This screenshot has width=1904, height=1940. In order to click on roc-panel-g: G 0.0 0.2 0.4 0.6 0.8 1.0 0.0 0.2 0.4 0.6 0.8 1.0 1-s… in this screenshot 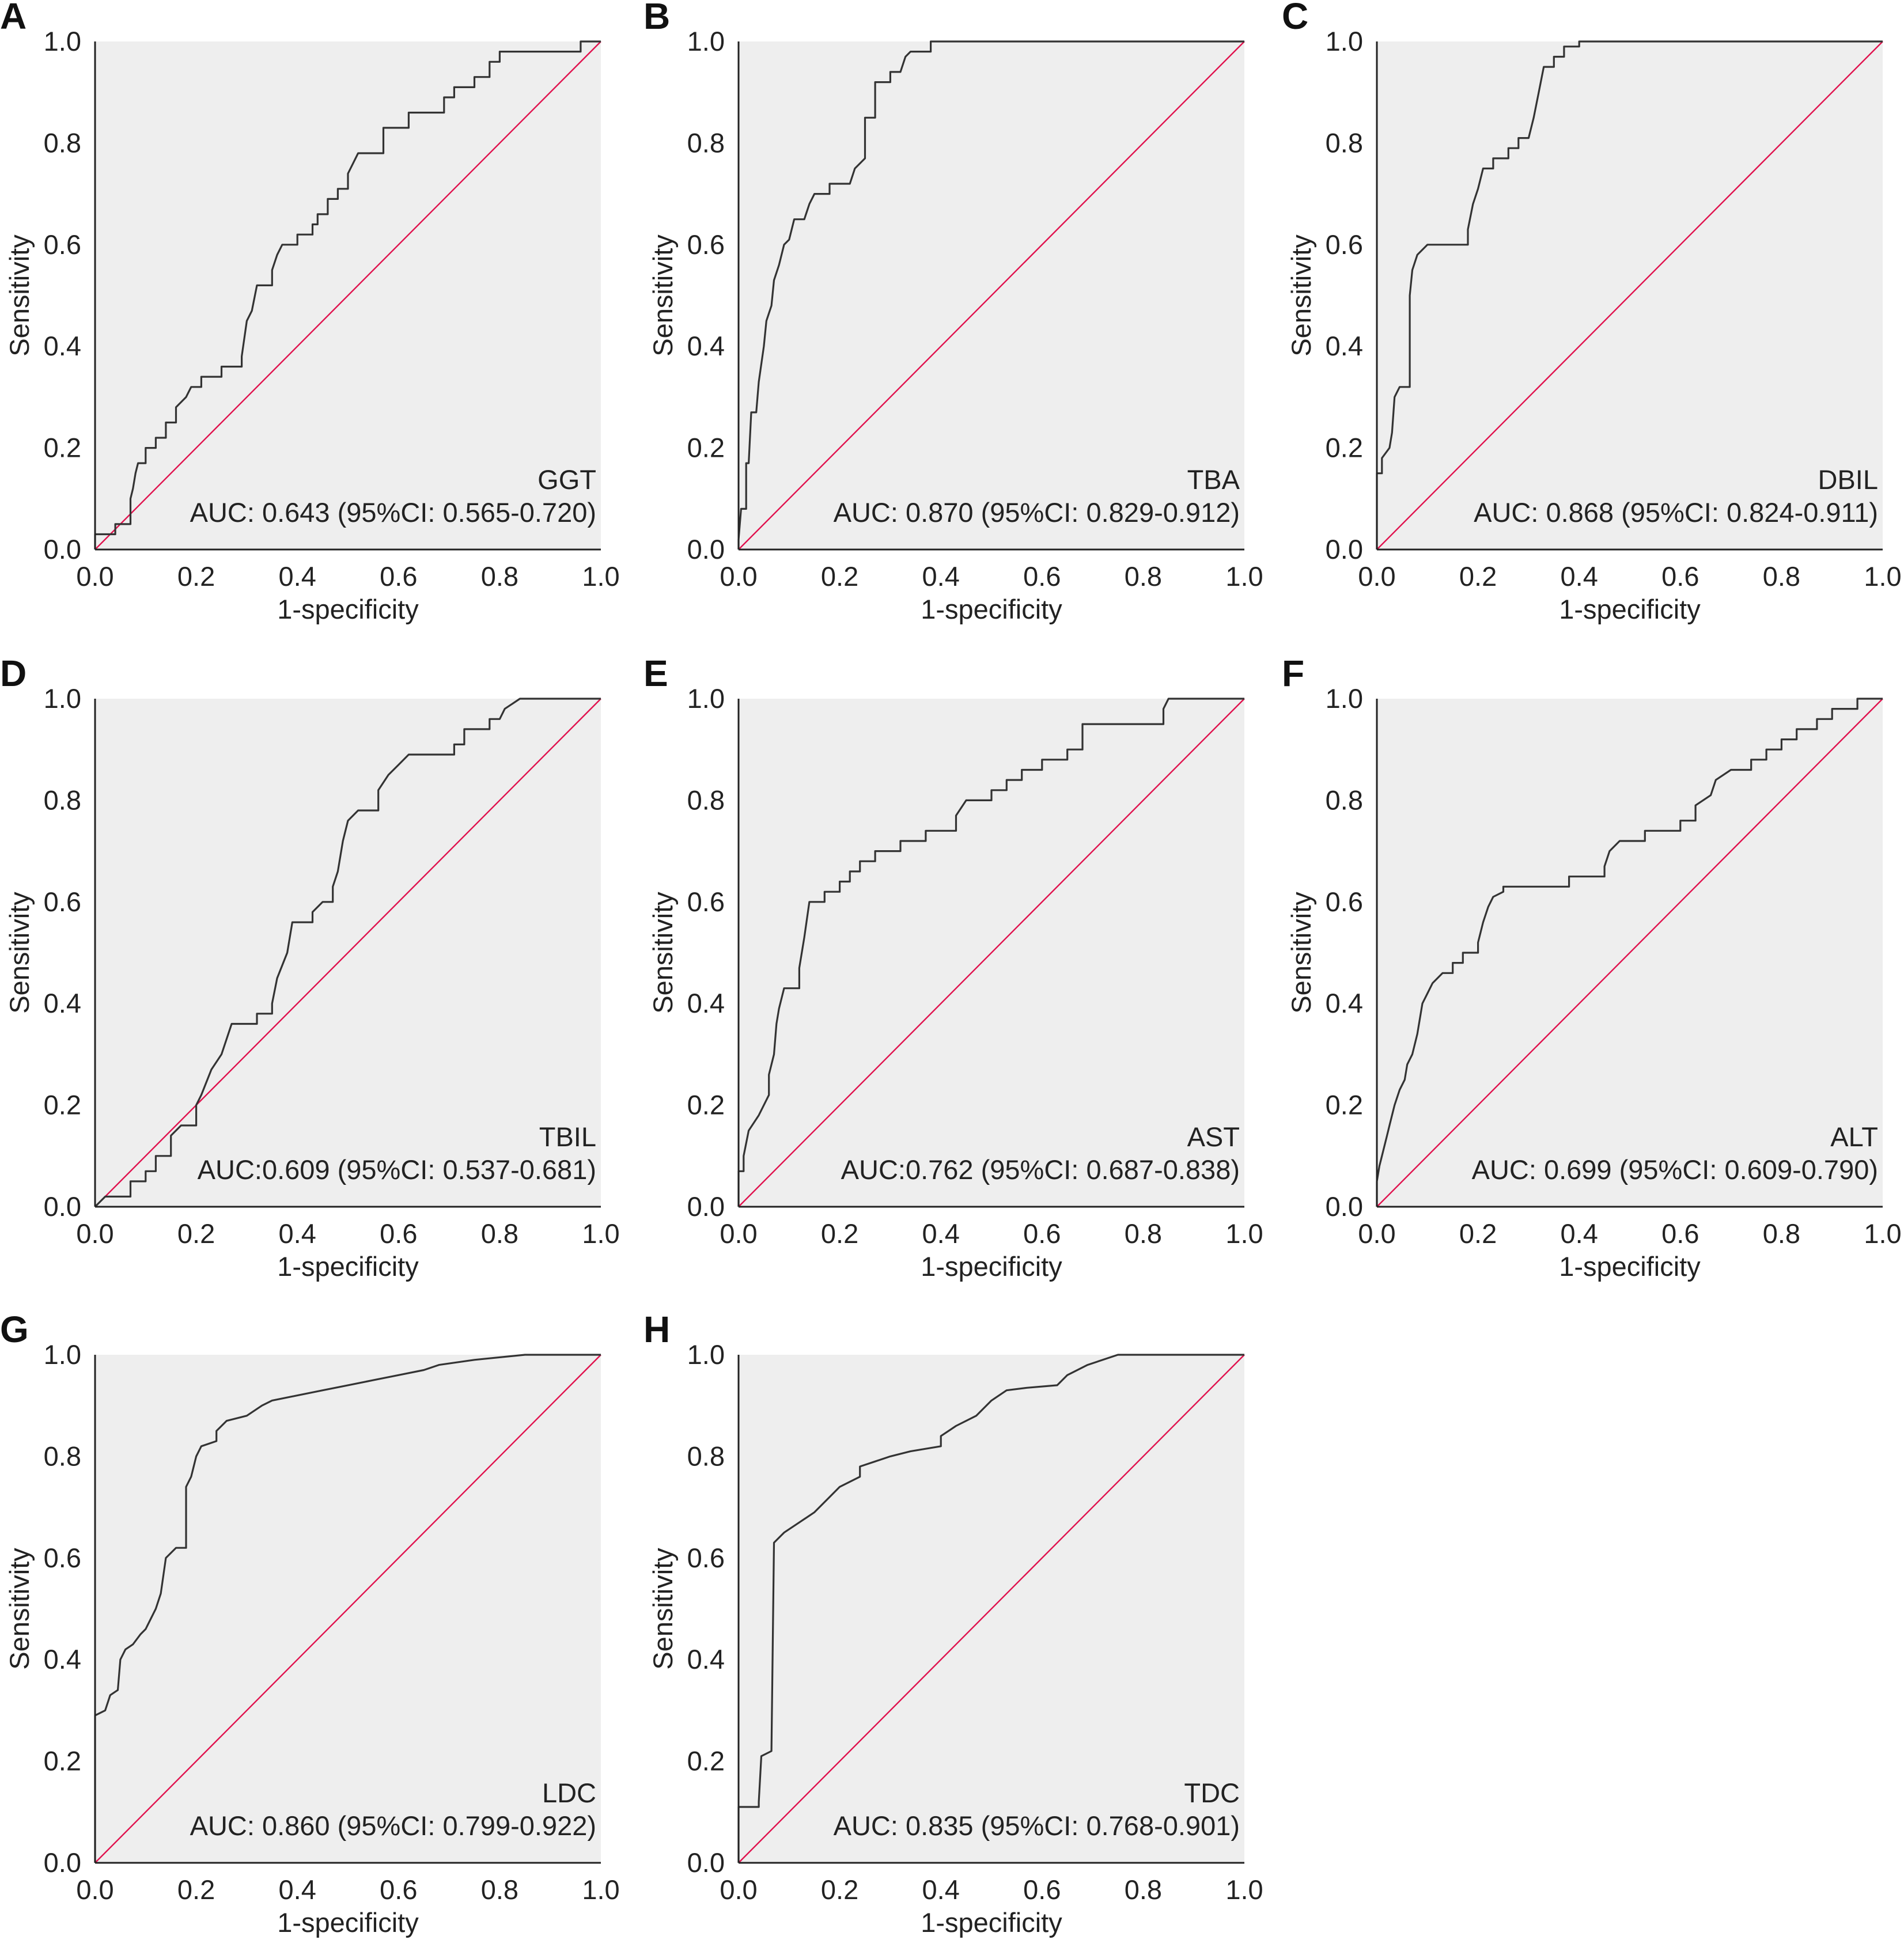, I will do `click(310, 1623)`.